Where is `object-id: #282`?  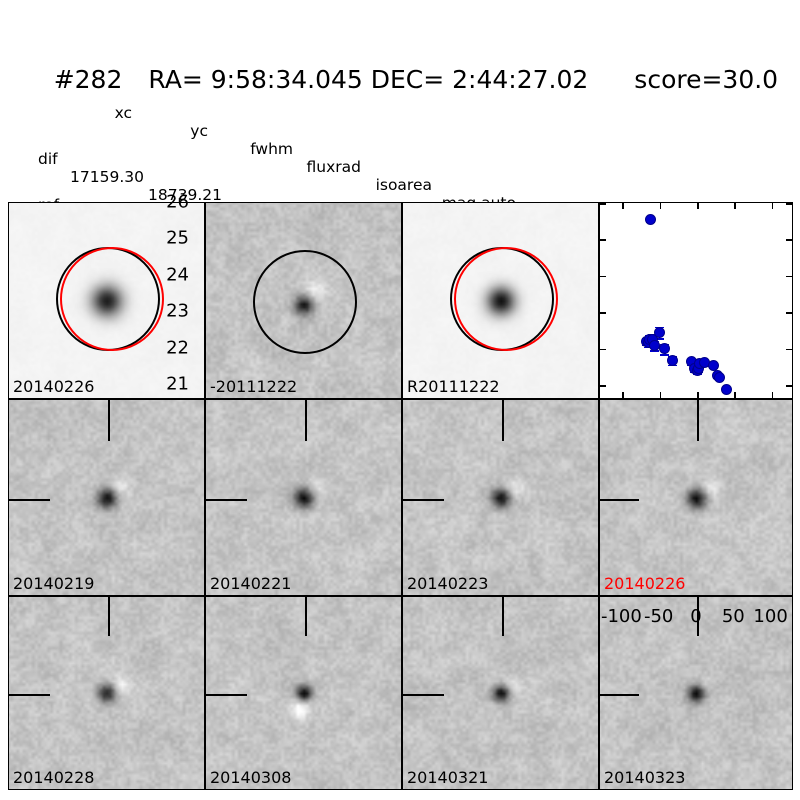
object-id: #282 is located at coordinates (88, 79).